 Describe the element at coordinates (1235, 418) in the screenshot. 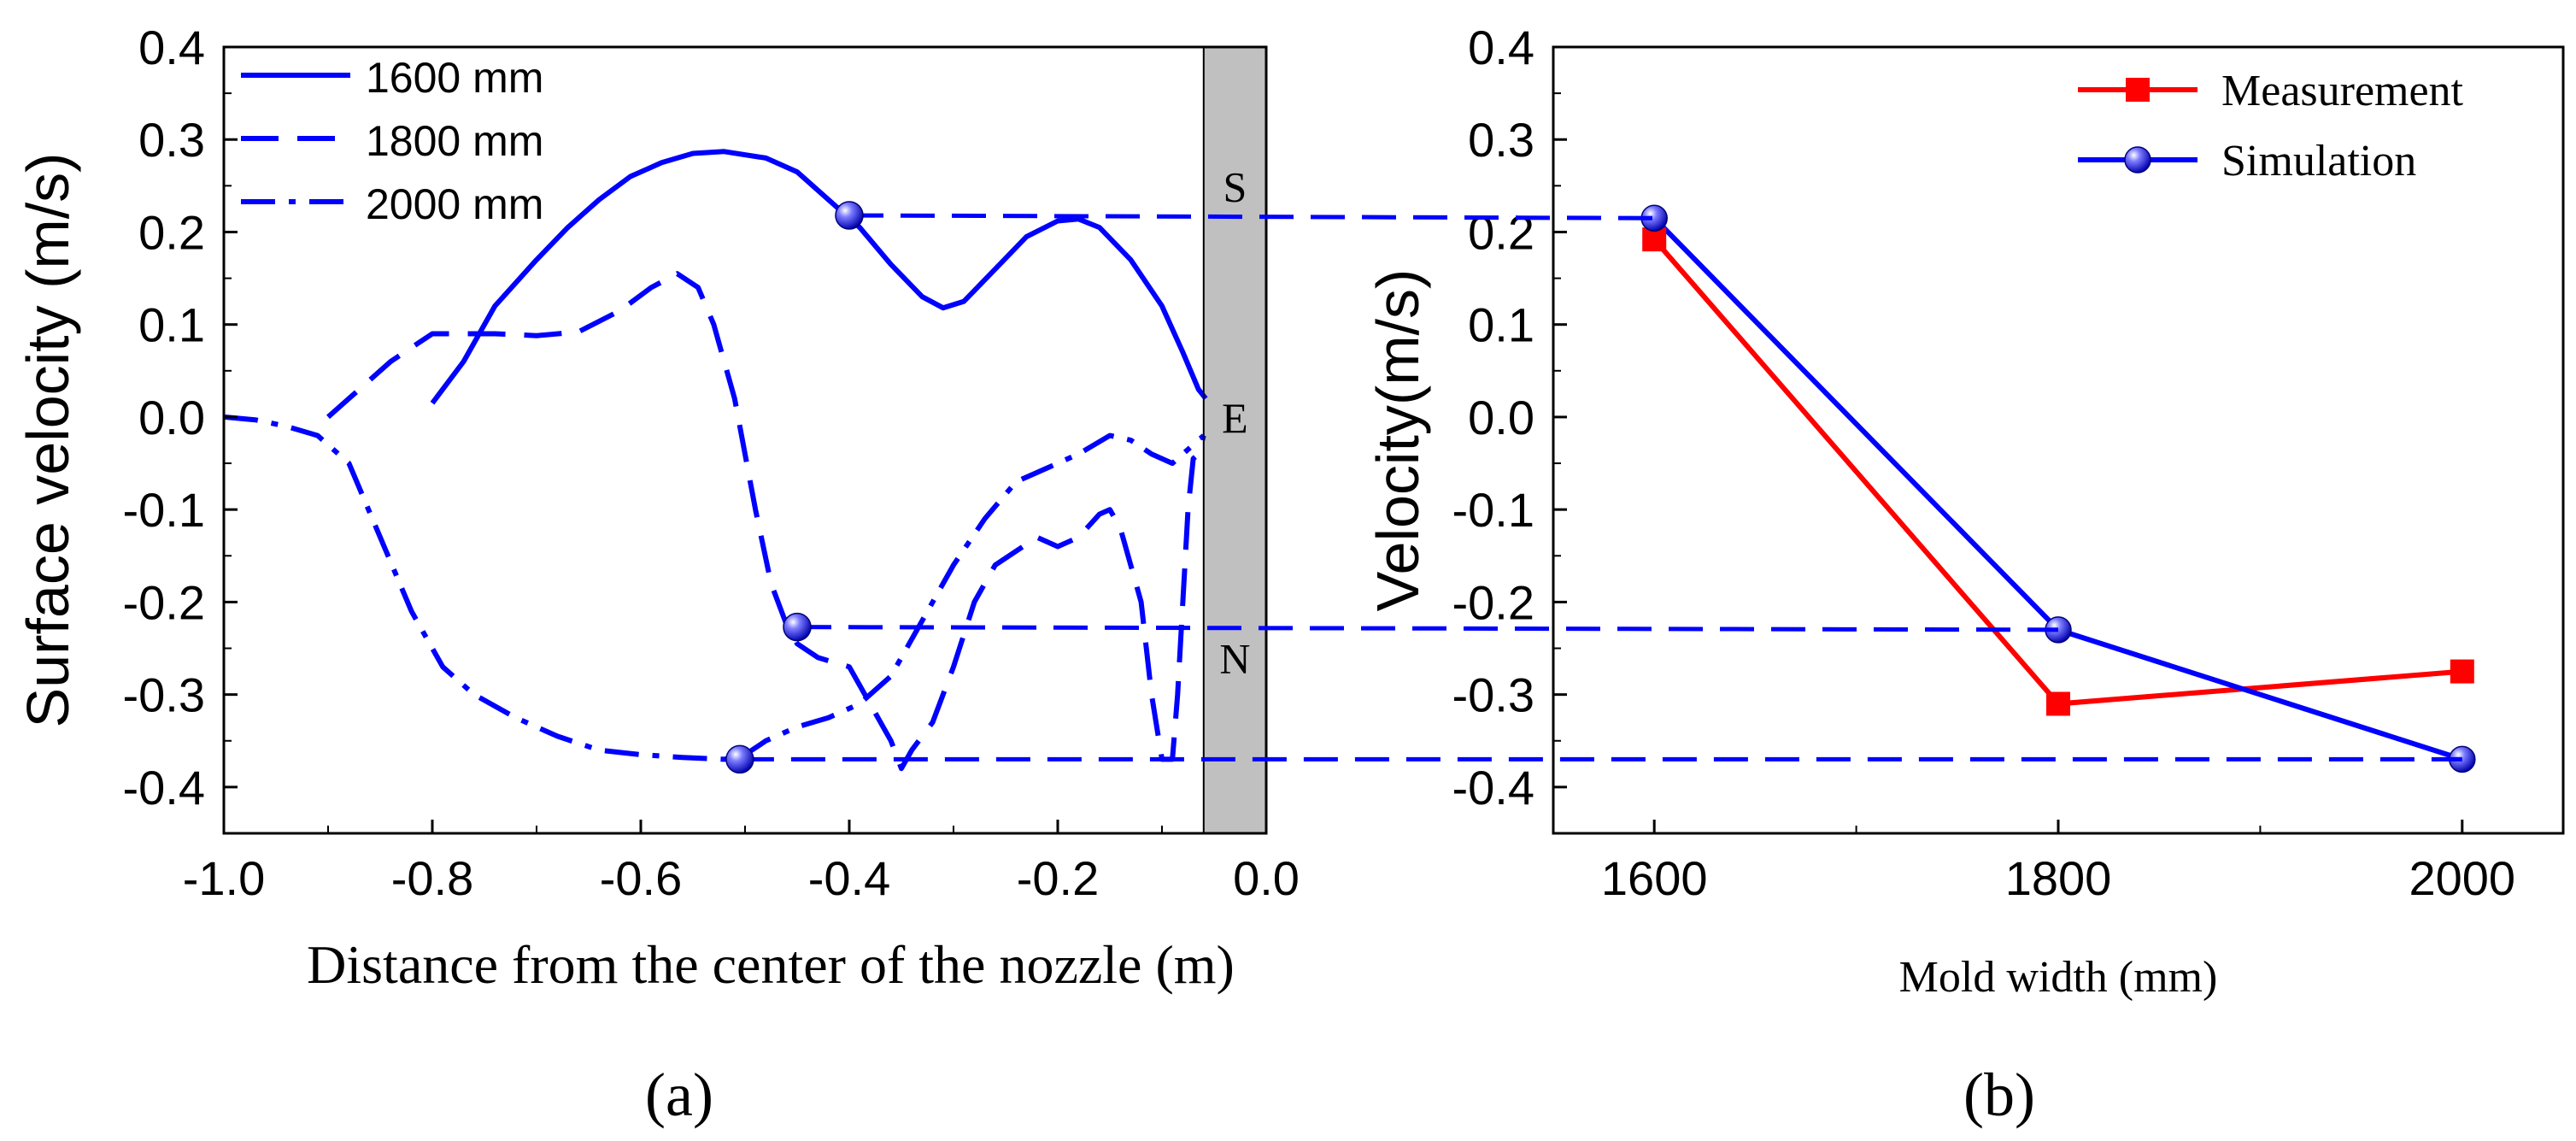

I see `band-label-e: E` at that location.